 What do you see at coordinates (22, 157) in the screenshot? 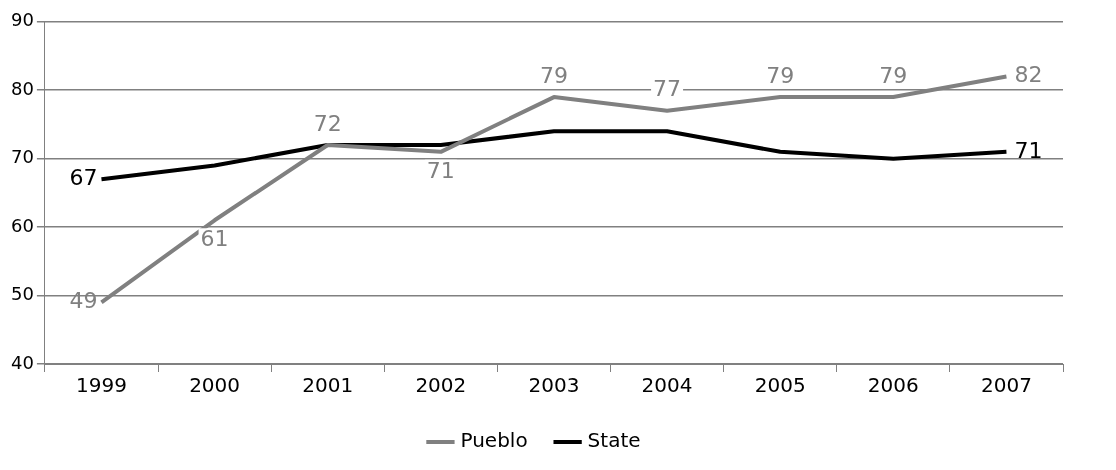
I see `y-tick-label: 70` at bounding box center [22, 157].